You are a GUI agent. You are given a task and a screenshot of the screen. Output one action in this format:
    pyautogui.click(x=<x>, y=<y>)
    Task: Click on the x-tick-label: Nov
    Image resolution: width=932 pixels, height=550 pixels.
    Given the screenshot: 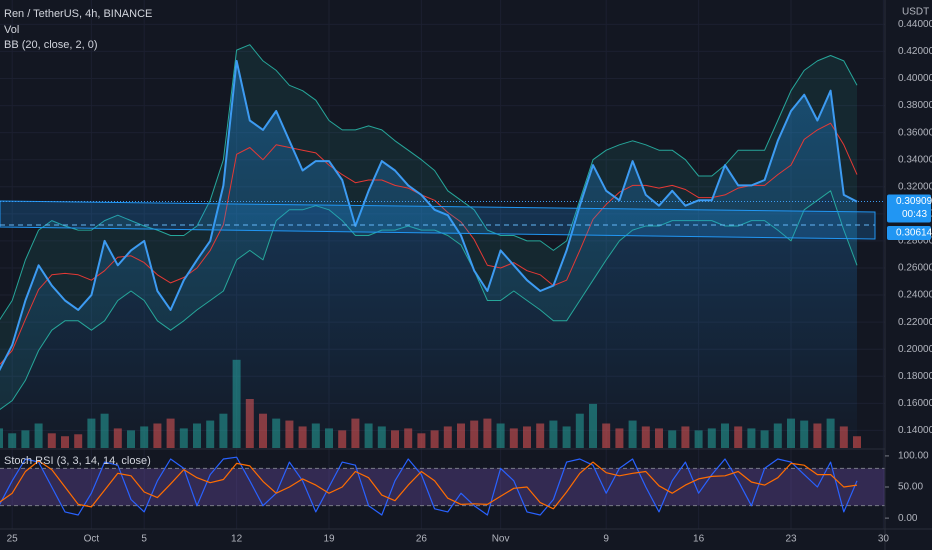 What is the action you would take?
    pyautogui.click(x=501, y=539)
    